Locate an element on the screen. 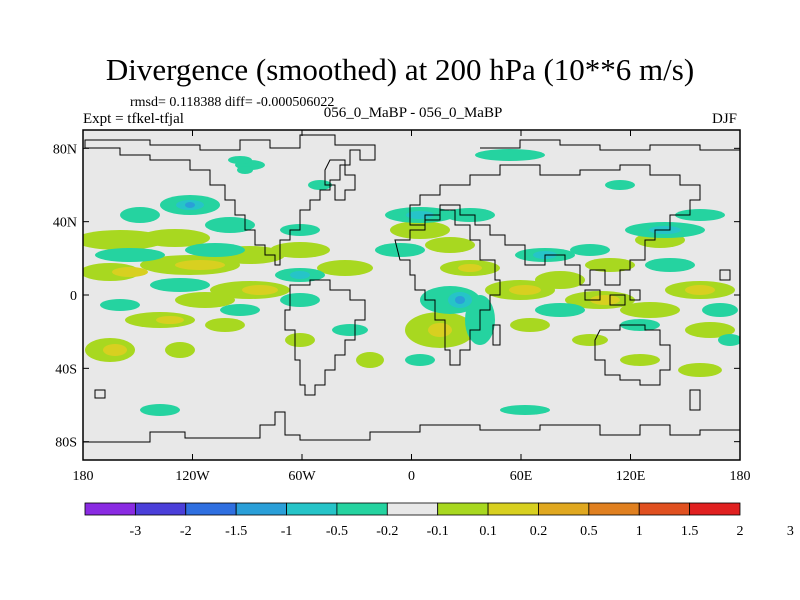 The image size is (800, 600). colorbar-label: -1 is located at coordinates (287, 531).